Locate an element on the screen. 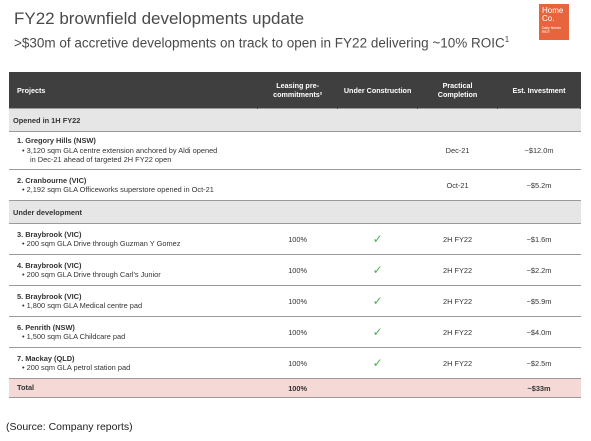 Image resolution: width=591 pixels, height=441 pixels. header-est-investment: Est. Investment is located at coordinates (539, 90).